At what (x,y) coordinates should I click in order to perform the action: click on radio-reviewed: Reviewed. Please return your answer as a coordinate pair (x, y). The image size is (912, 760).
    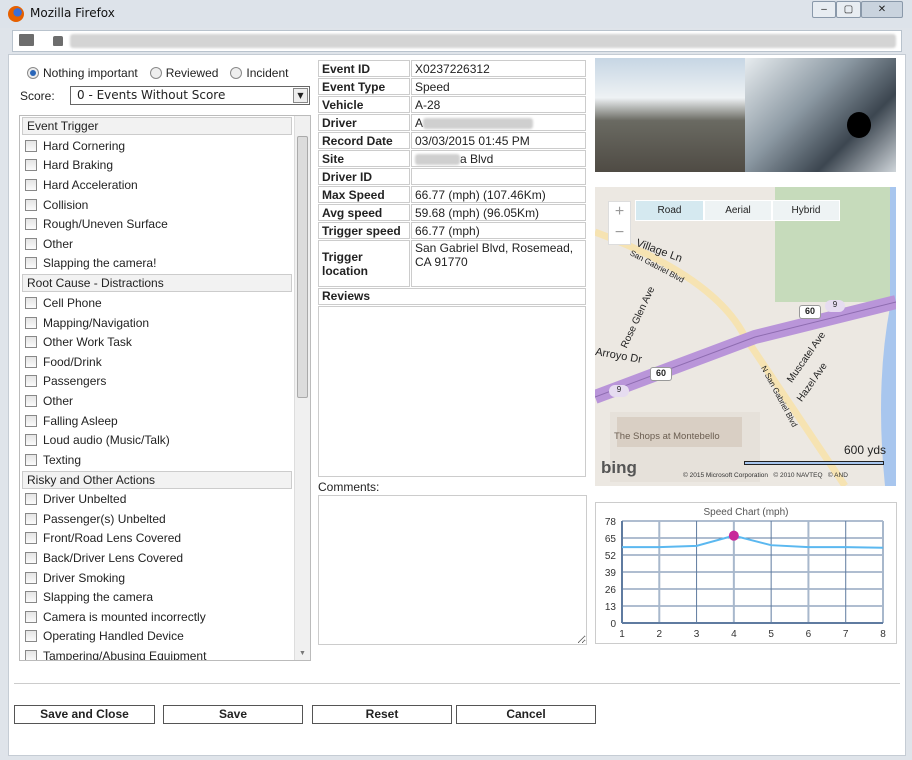
    Looking at the image, I should click on (183, 73).